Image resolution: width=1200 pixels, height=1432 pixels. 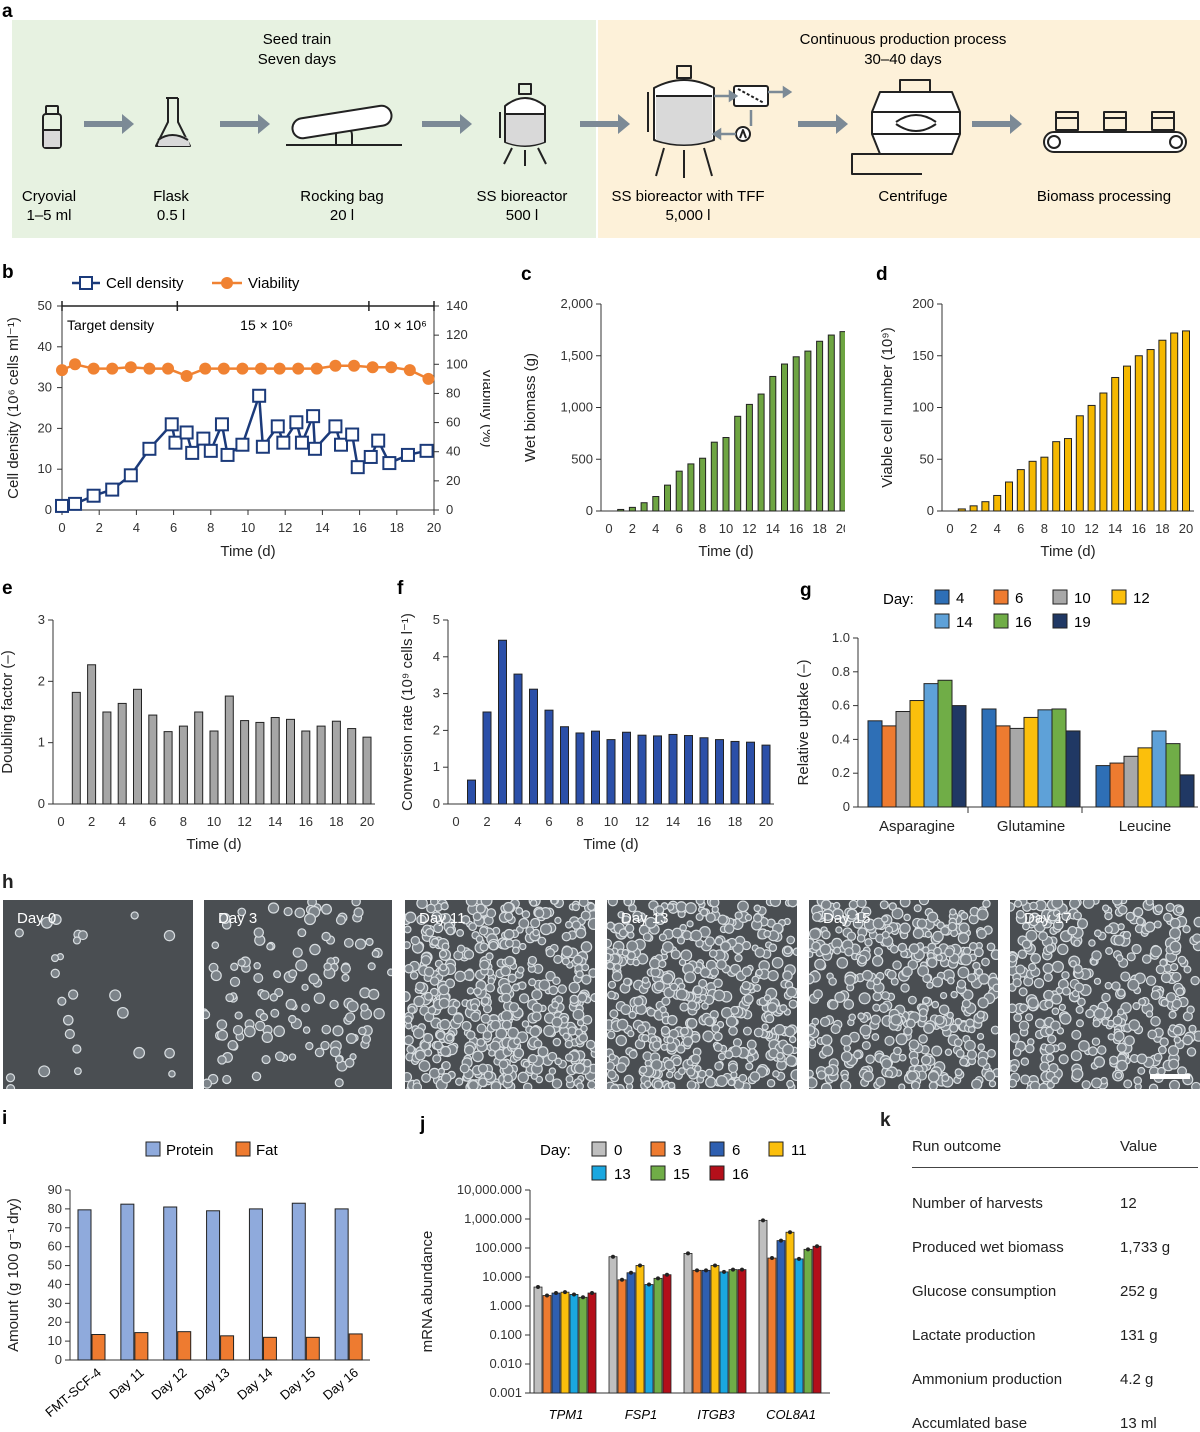 What do you see at coordinates (882, 274) in the screenshot?
I see `panel-label-d: d` at bounding box center [882, 274].